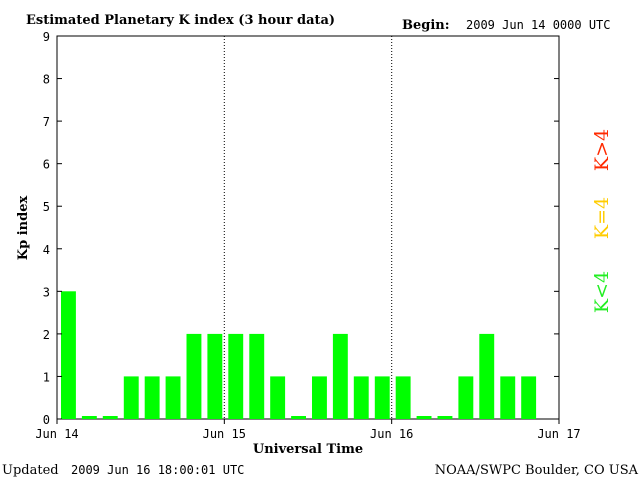  What do you see at coordinates (46, 335) in the screenshot?
I see `y-tick-label: 2` at bounding box center [46, 335].